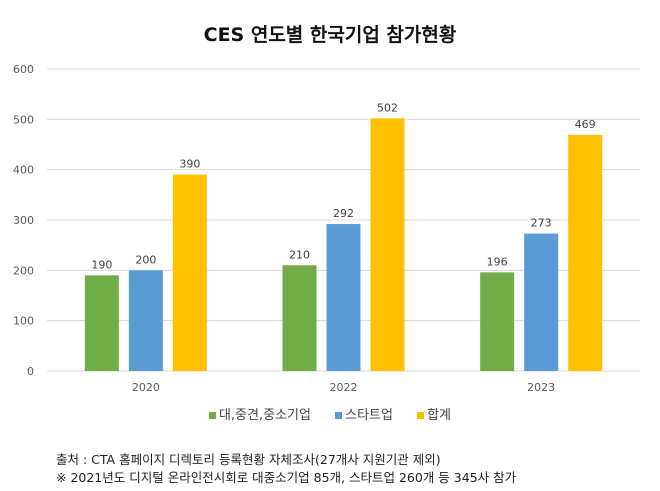  Describe the element at coordinates (541, 223) in the screenshot. I see `data-label: 273` at that location.